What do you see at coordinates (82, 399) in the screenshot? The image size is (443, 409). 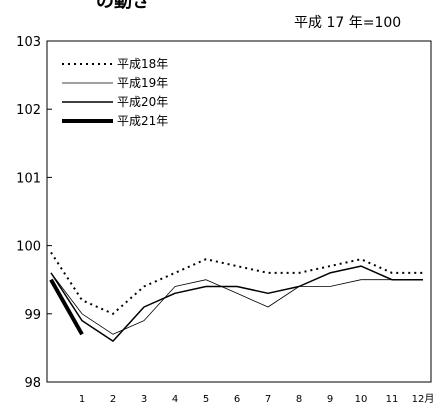 I see `x-tick-label: 1` at bounding box center [82, 399].